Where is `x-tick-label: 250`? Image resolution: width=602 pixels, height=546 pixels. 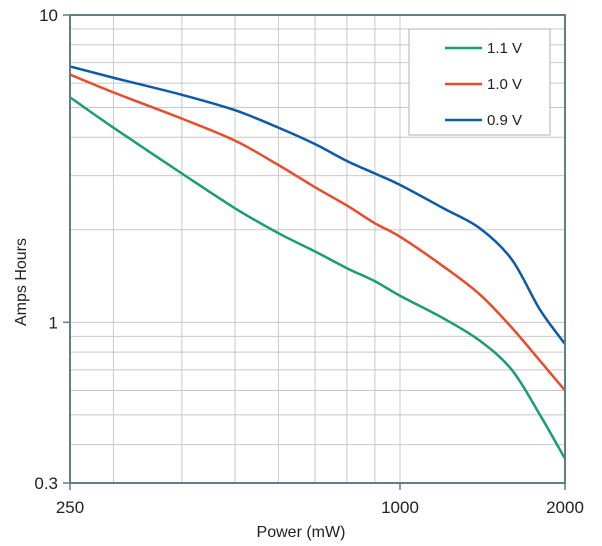 x-tick-label: 250 is located at coordinates (70, 507).